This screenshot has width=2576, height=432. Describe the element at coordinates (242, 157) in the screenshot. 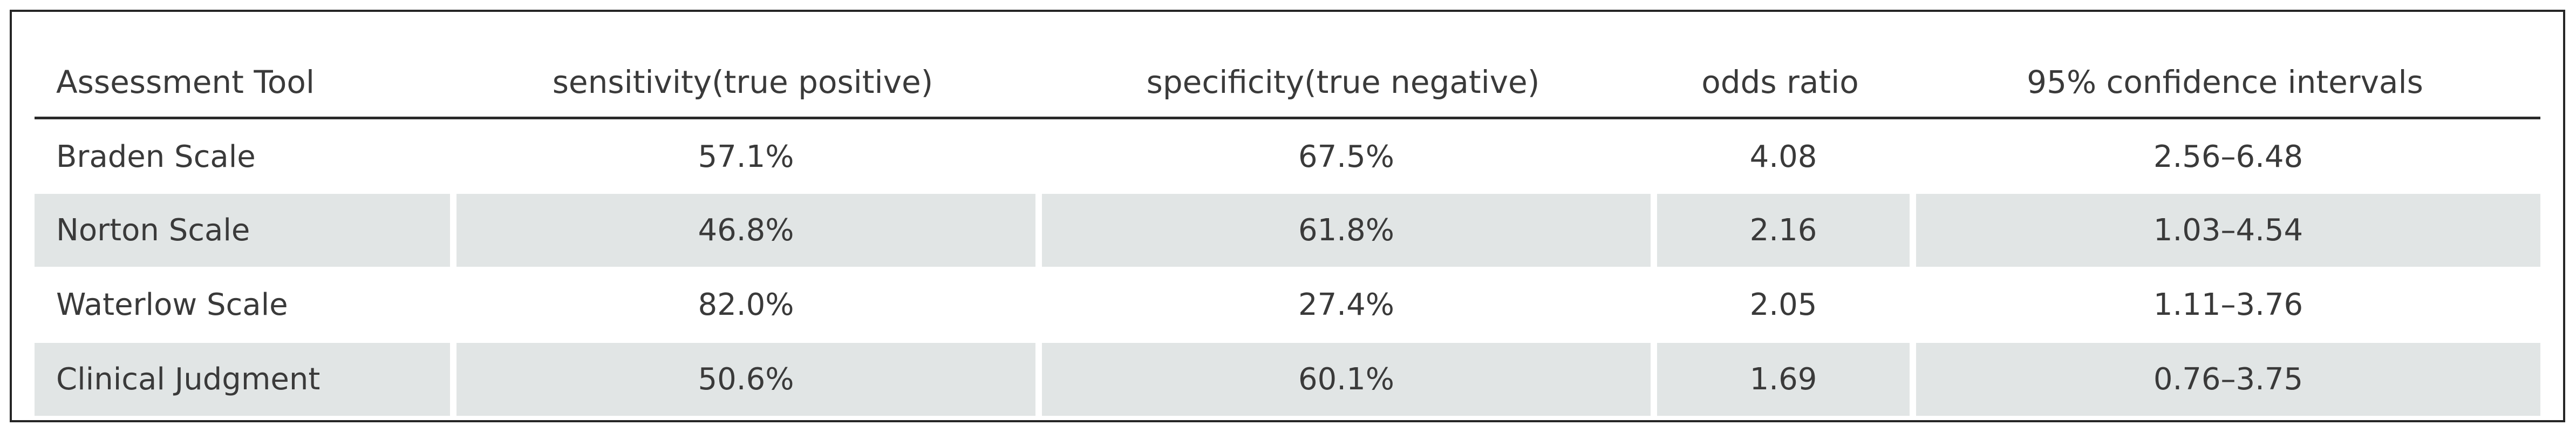

I see `cell-assessment-tool: Braden Scale` at that location.